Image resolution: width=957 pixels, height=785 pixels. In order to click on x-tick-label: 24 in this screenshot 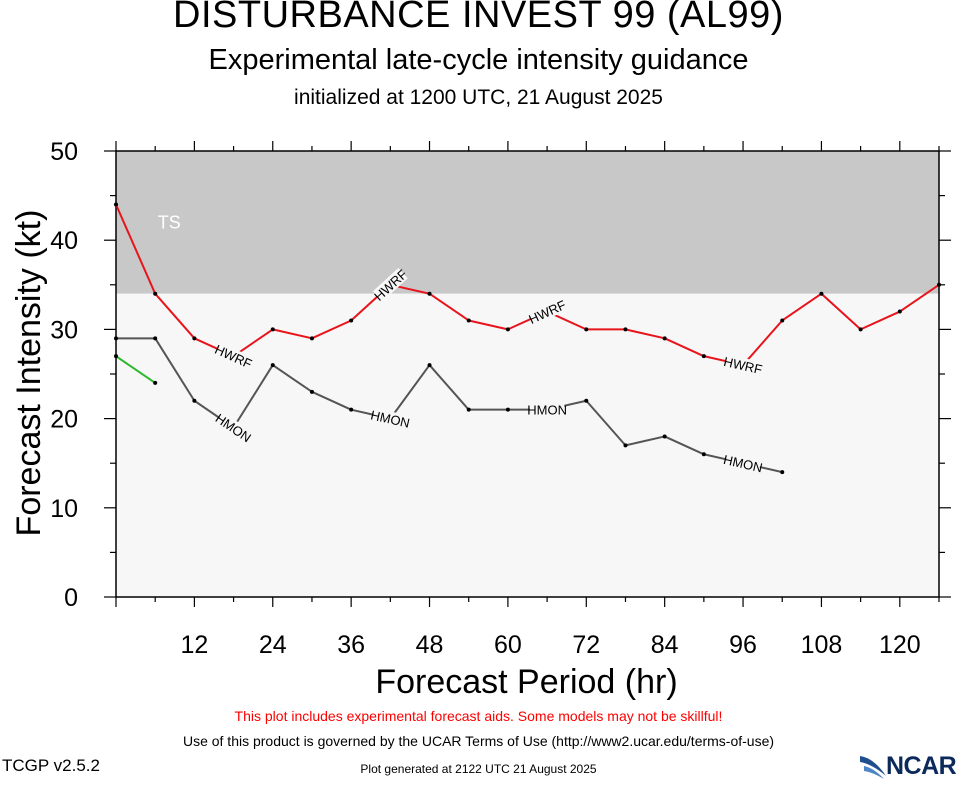, I will do `click(273, 645)`.